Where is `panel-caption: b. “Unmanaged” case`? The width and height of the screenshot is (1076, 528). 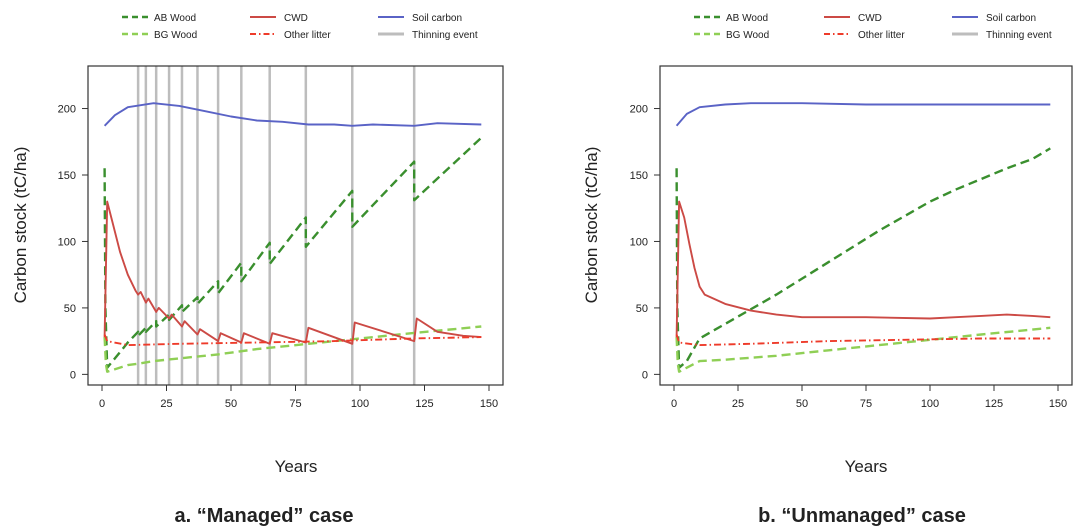 panel-caption: b. “Unmanaged” case is located at coordinates (862, 516).